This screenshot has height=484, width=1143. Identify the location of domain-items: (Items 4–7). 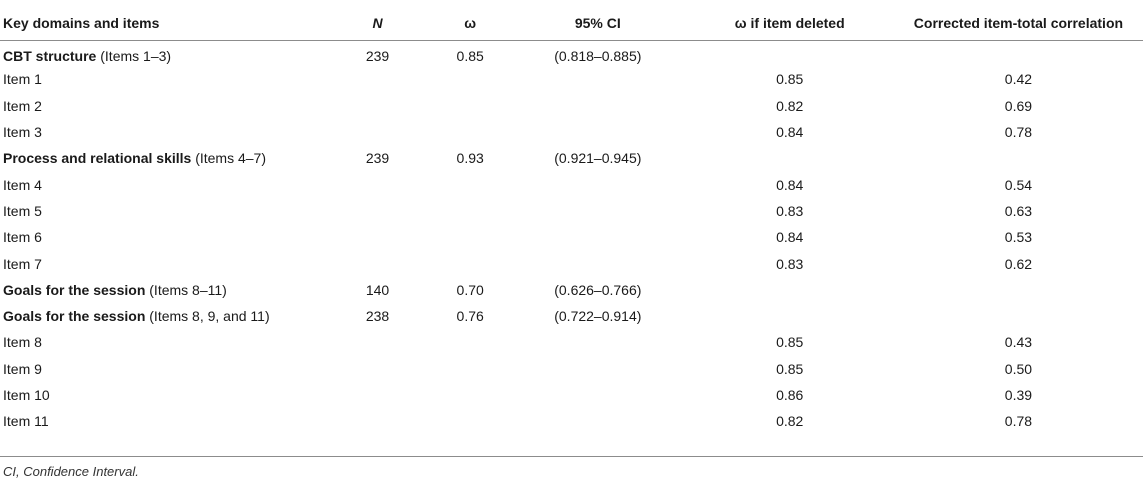
(229, 158).